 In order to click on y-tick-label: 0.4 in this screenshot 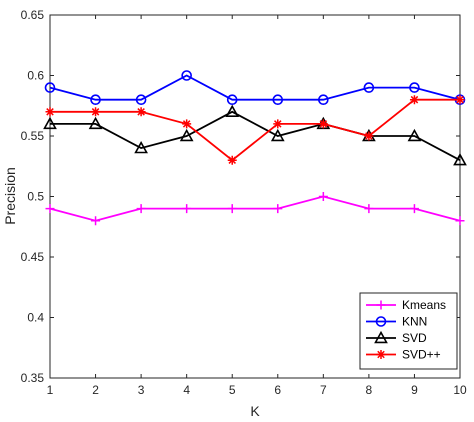, I will do `click(35, 318)`.